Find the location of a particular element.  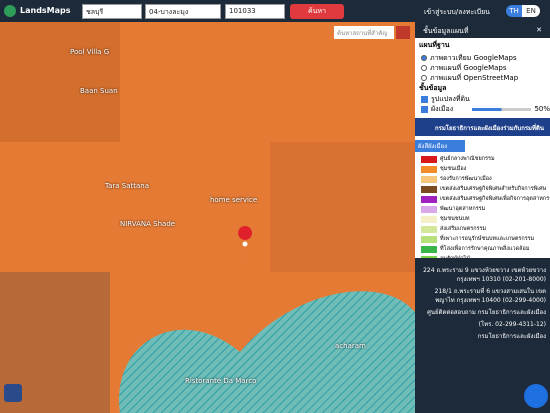

logo is located at coordinates (10, 11).